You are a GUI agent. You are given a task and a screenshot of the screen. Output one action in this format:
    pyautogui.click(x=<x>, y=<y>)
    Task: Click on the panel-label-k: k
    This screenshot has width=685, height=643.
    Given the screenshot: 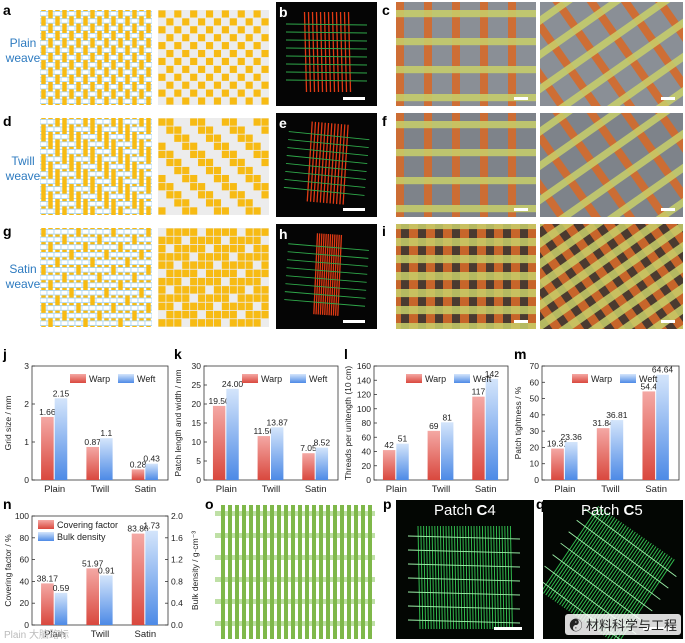 What is the action you would take?
    pyautogui.click(x=178, y=354)
    